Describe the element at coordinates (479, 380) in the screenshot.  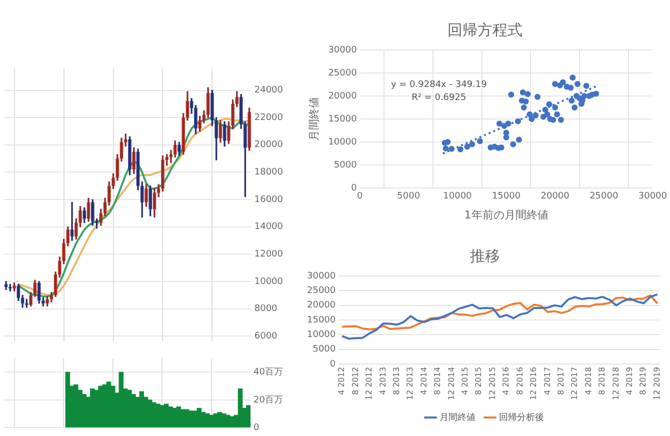
I see `x-tick-label: 8 2015` at that location.